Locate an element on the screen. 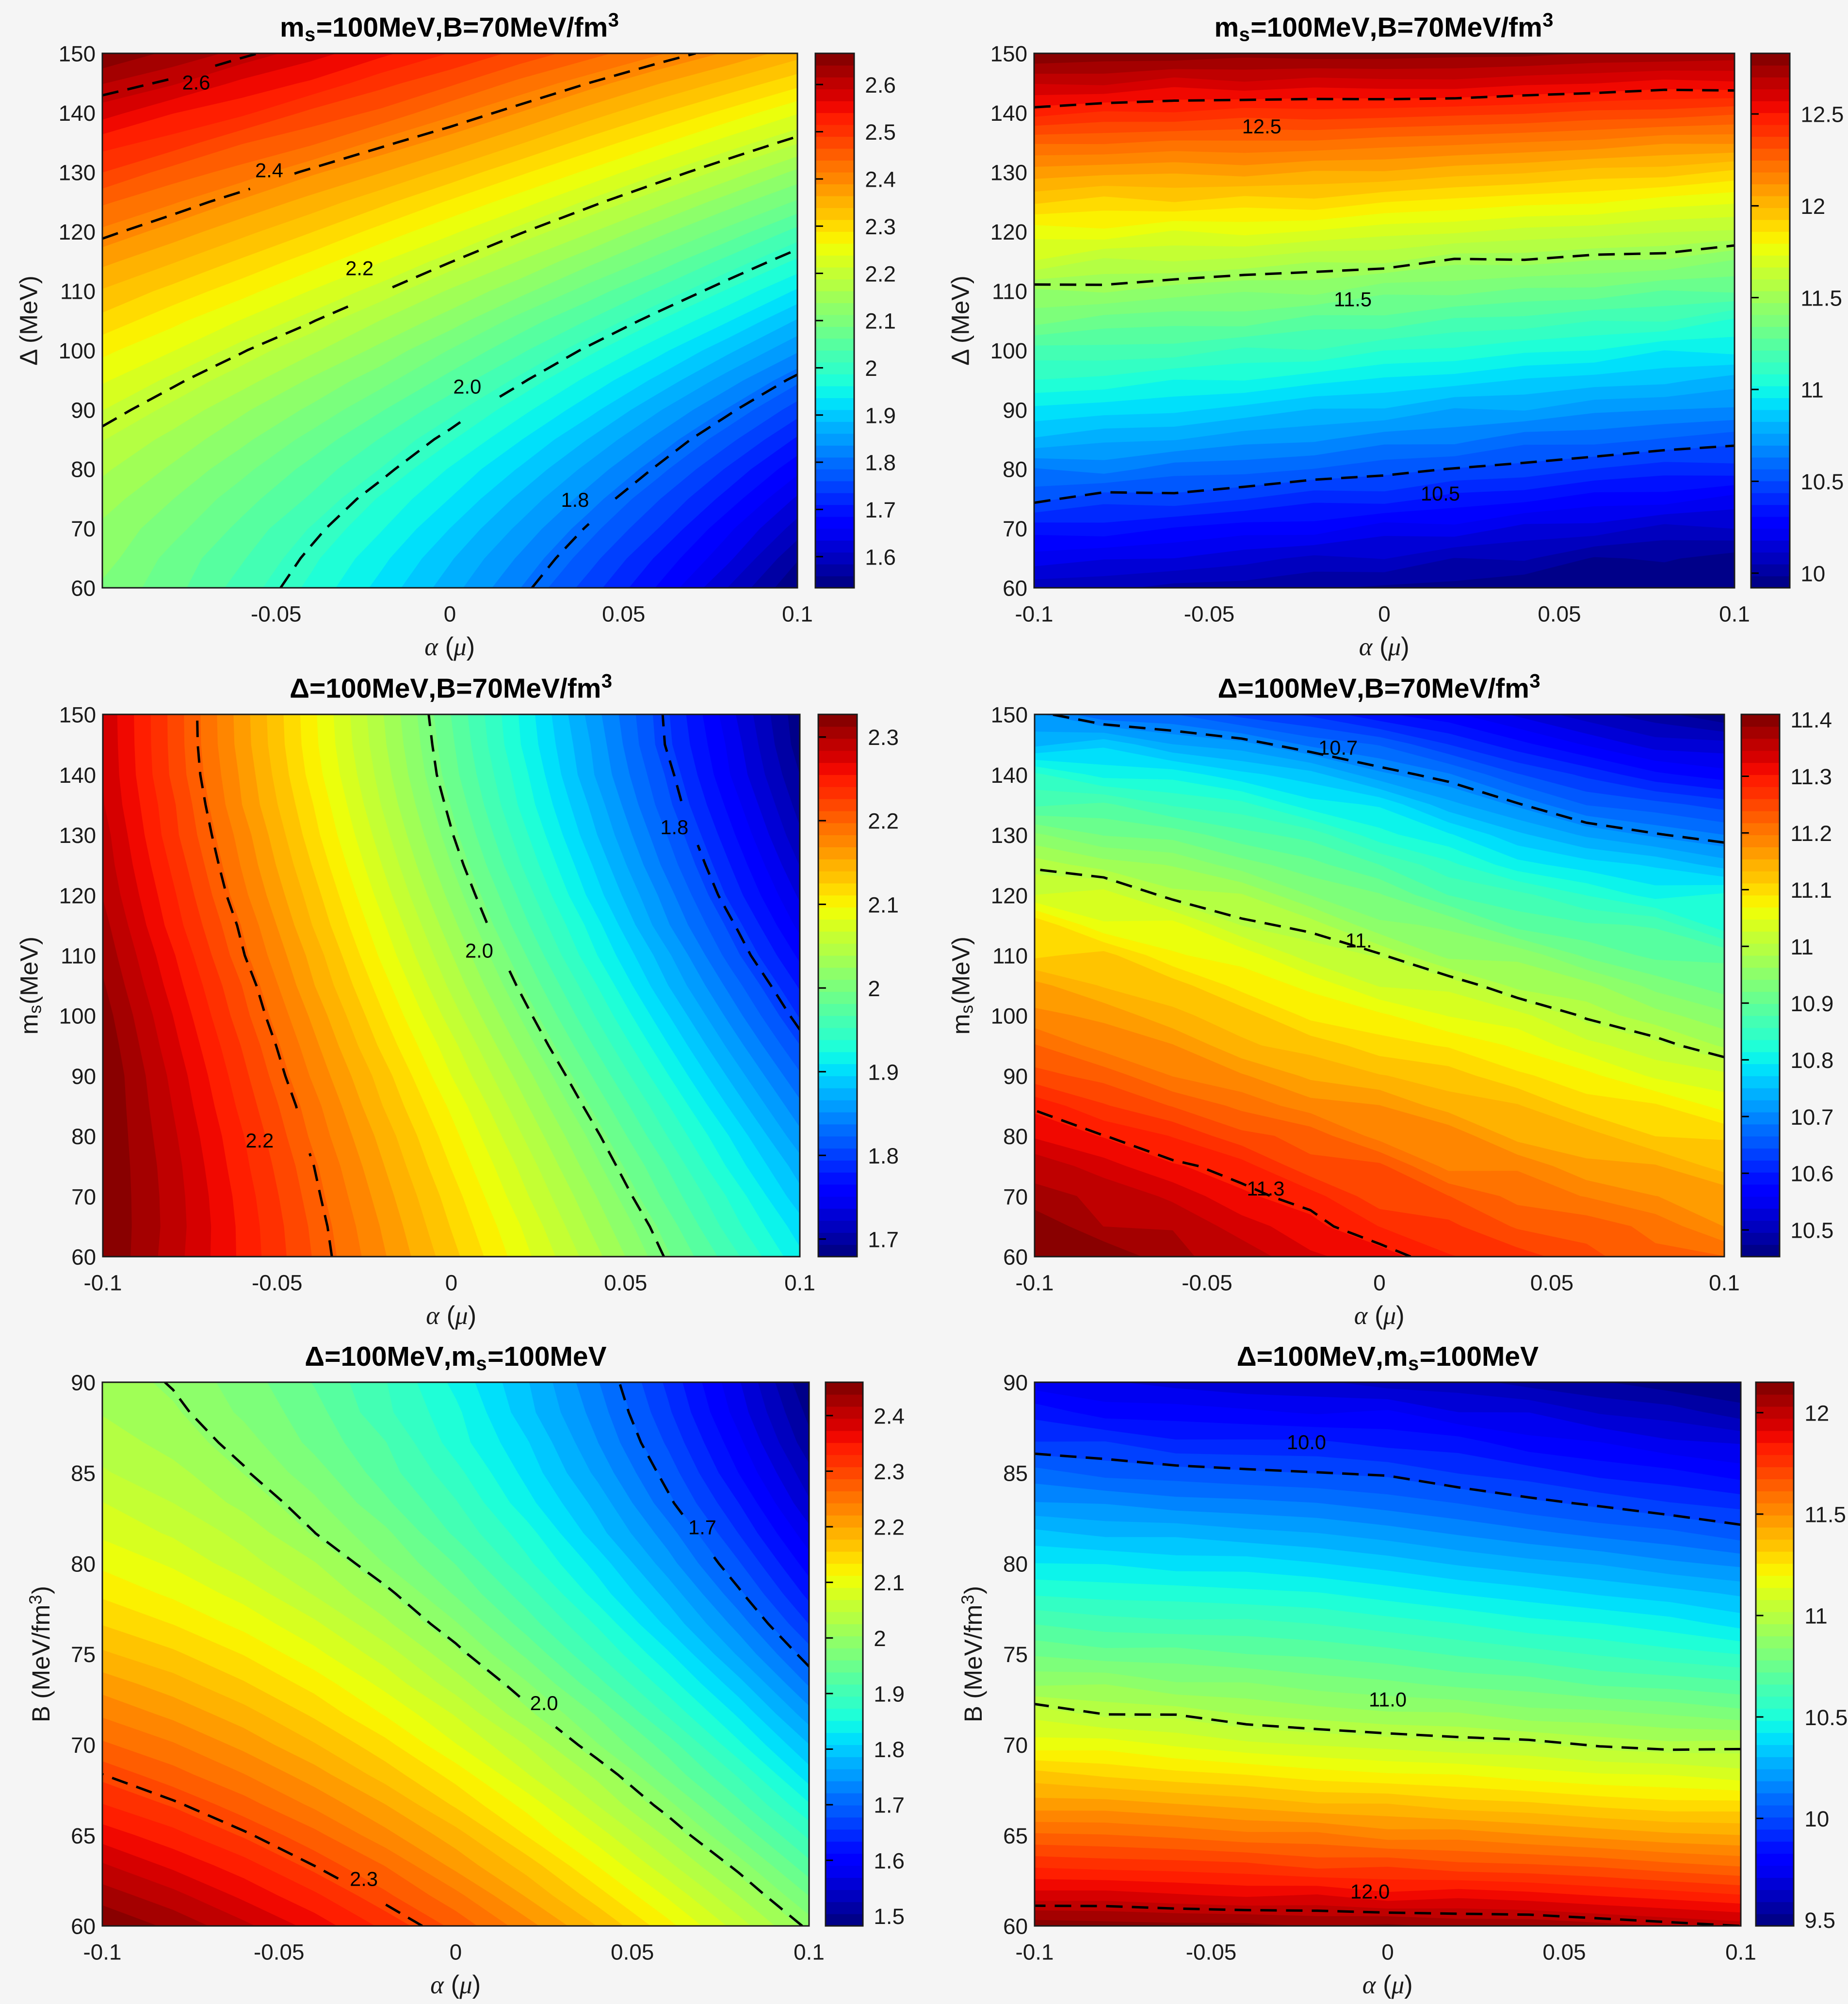 This screenshot has height=2004, width=1848. svg-text: 2.0 is located at coordinates (544, 1703).